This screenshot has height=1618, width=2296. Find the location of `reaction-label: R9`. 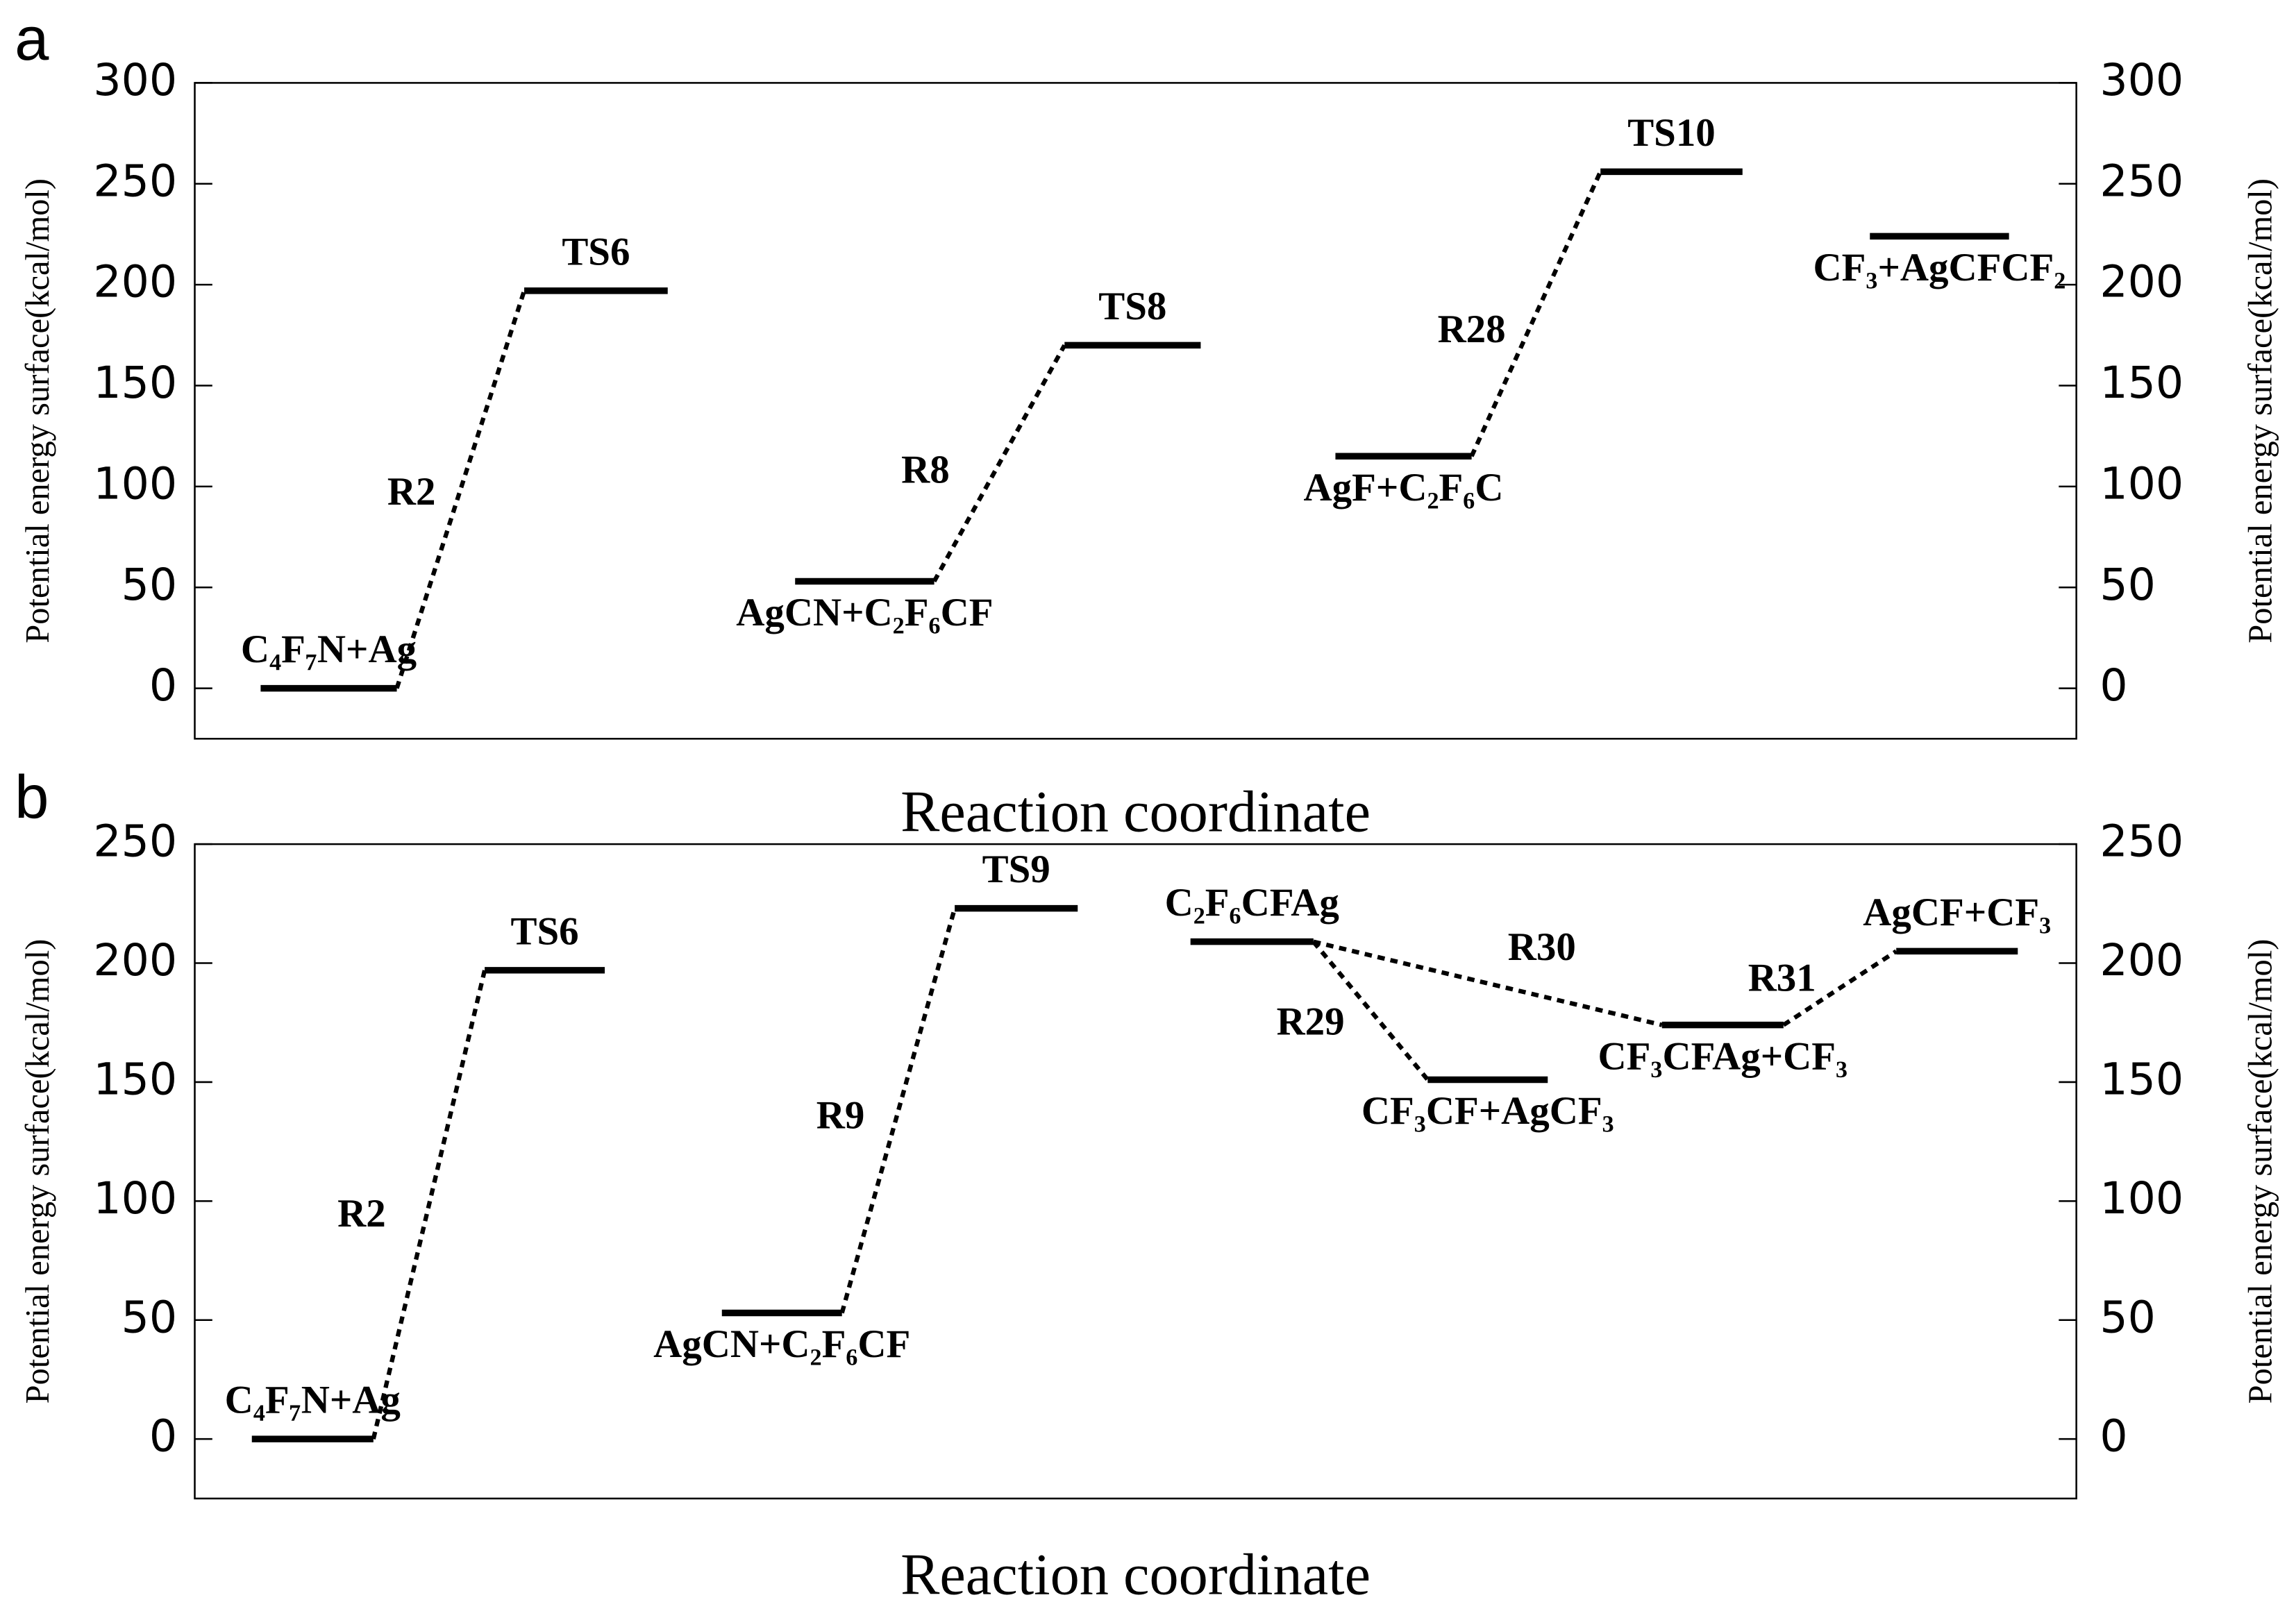

reaction-label: R9 is located at coordinates (840, 1116).